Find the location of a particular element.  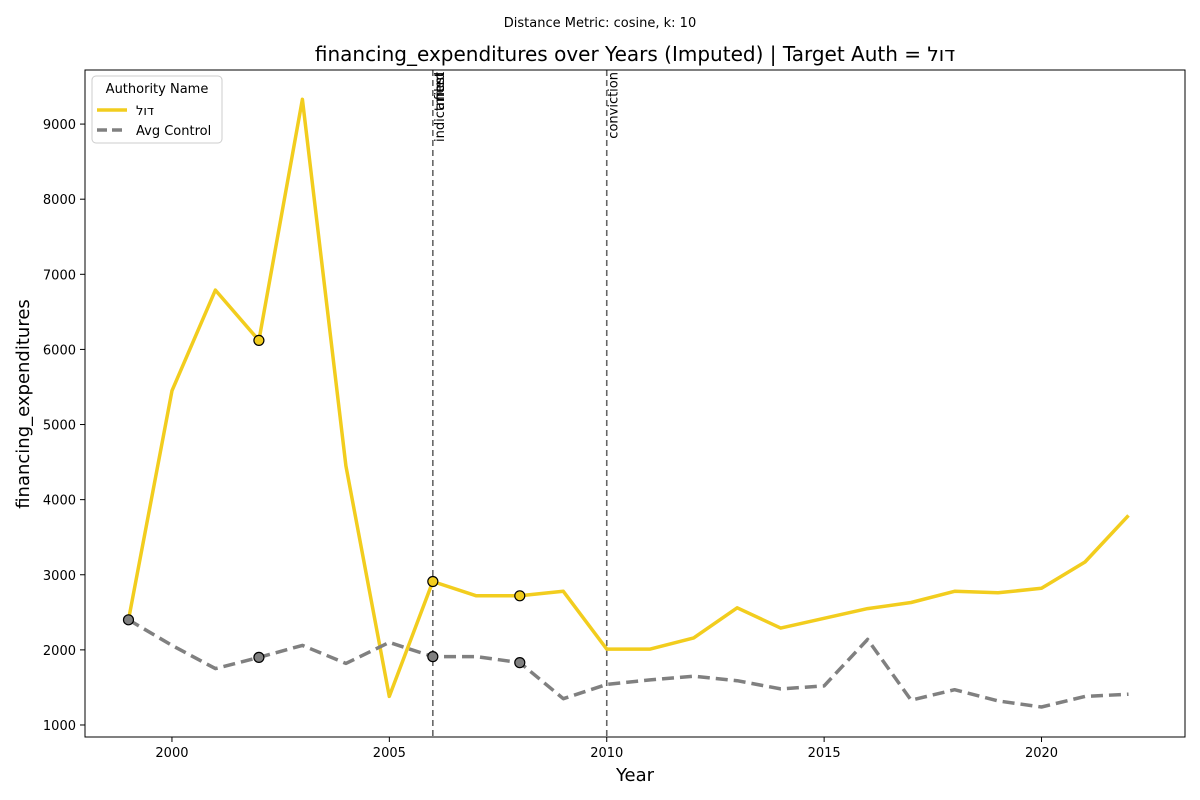

y-tick-label: 6000 is located at coordinates (59, 350).